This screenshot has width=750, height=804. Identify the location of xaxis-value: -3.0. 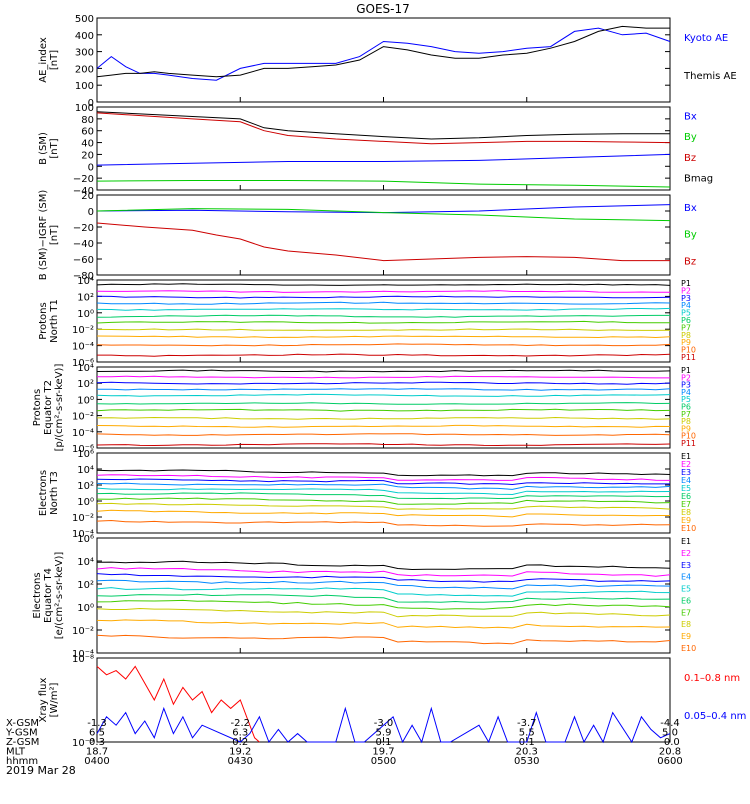
(384, 723).